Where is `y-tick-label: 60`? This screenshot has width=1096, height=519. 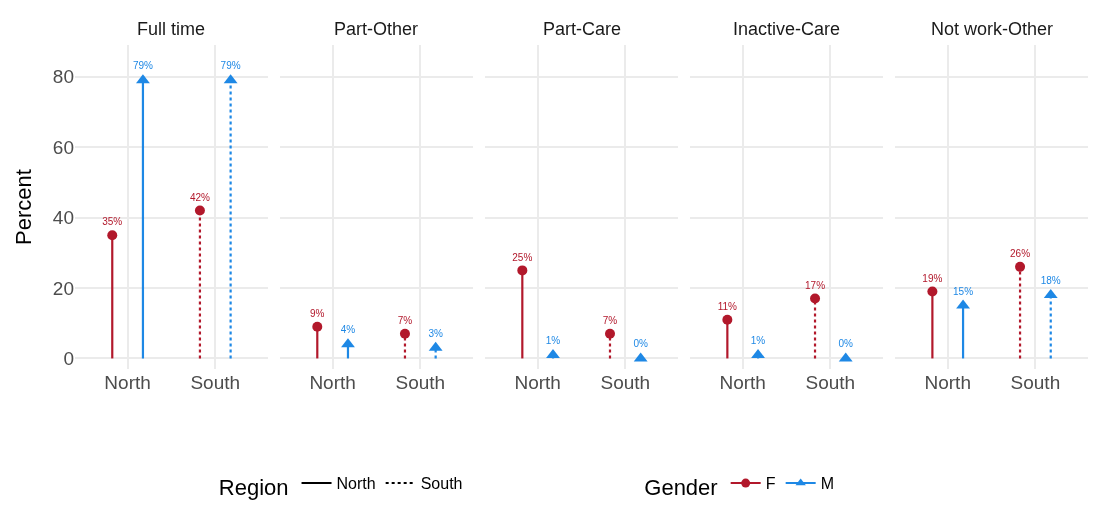
y-tick-label: 60 is located at coordinates (63, 147).